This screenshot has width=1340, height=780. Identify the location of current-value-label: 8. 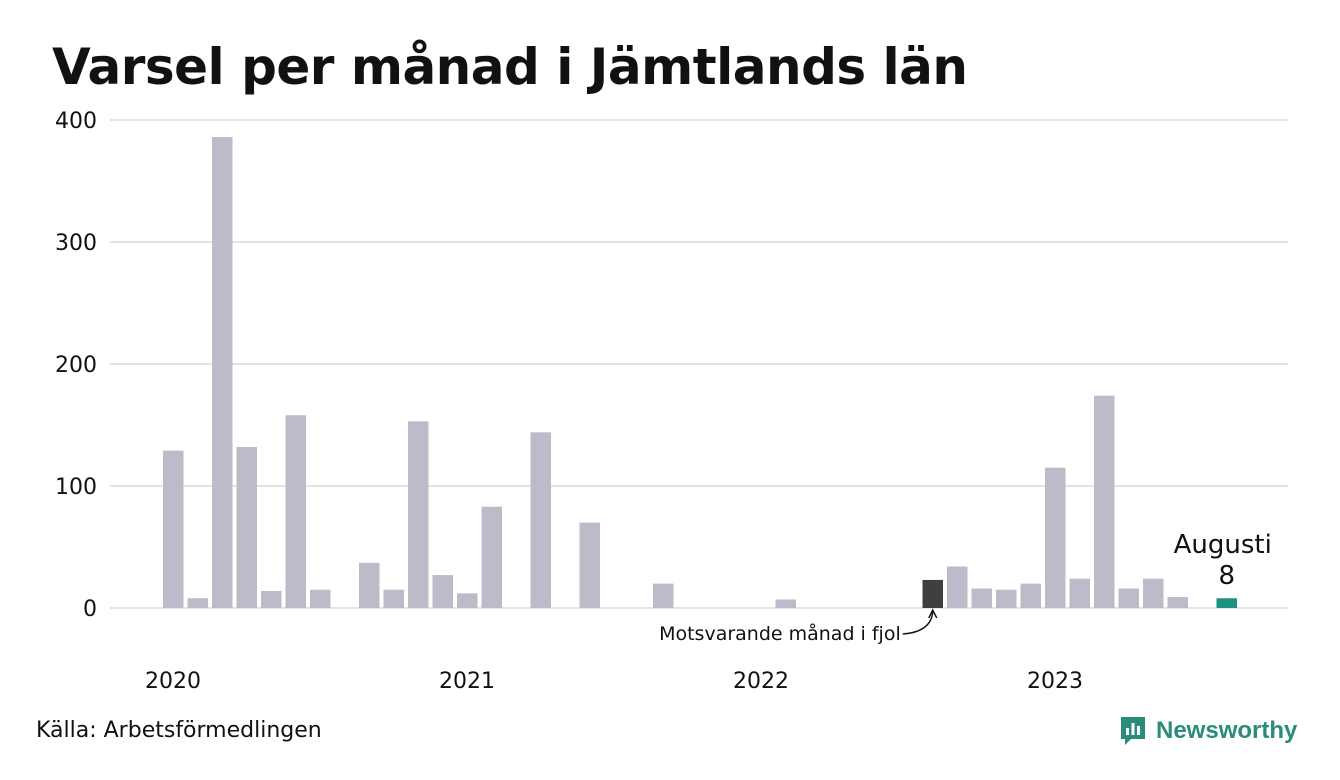
(1226, 576).